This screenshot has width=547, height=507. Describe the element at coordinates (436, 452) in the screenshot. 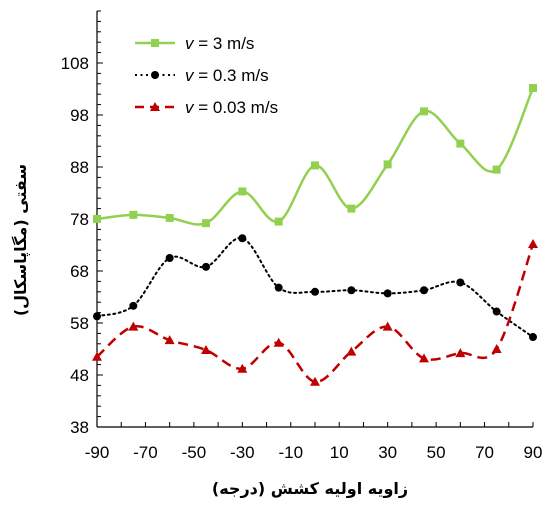

I see `x-tick-label: 50` at that location.